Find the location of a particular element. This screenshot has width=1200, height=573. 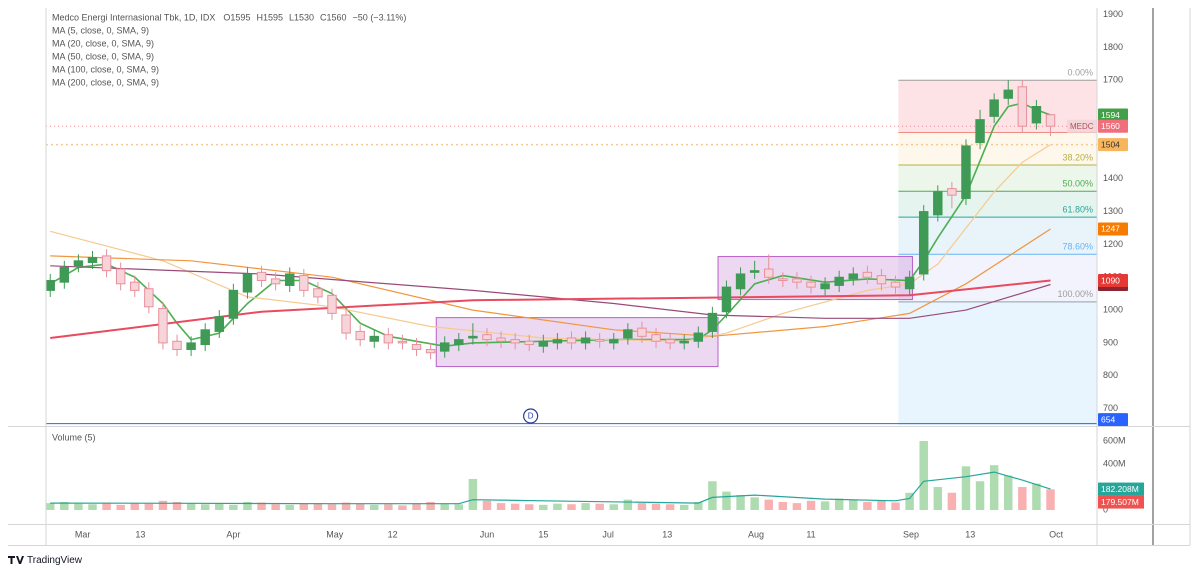

legend-entry: MA (20, close, 0, SMA, 9) is located at coordinates (103, 43).